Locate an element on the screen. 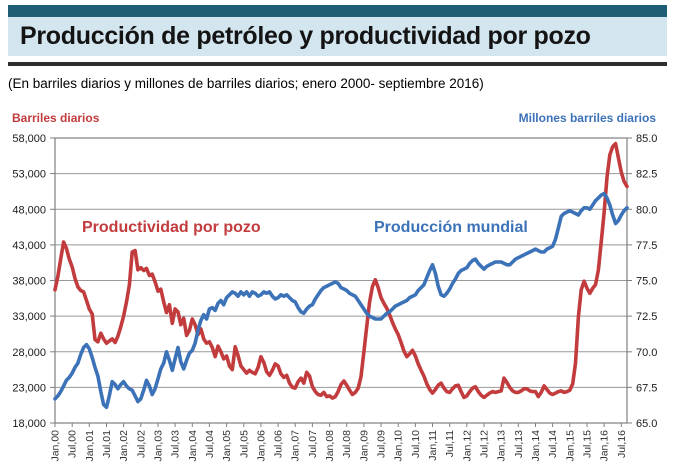 The height and width of the screenshot is (471, 675). x-axis-tick-label: Jan,08 is located at coordinates (330, 446).